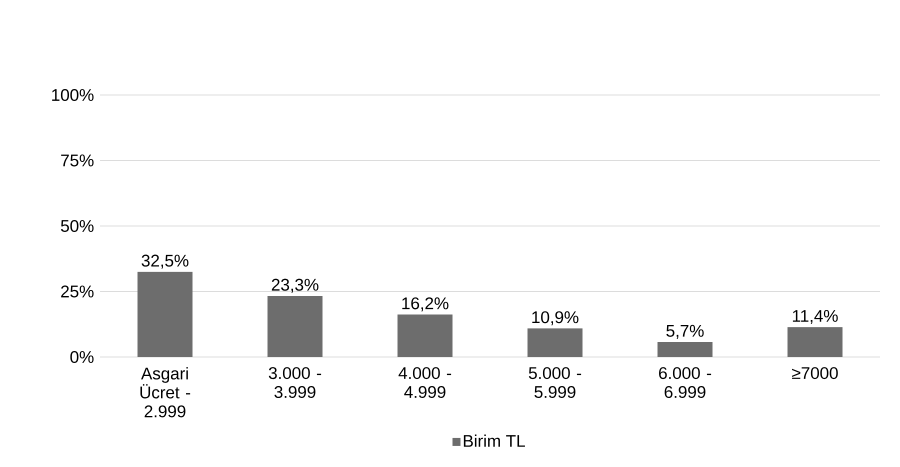 Image resolution: width=900 pixels, height=467 pixels. What do you see at coordinates (165, 261) in the screenshot?
I see `data-label: 32,5%` at bounding box center [165, 261].